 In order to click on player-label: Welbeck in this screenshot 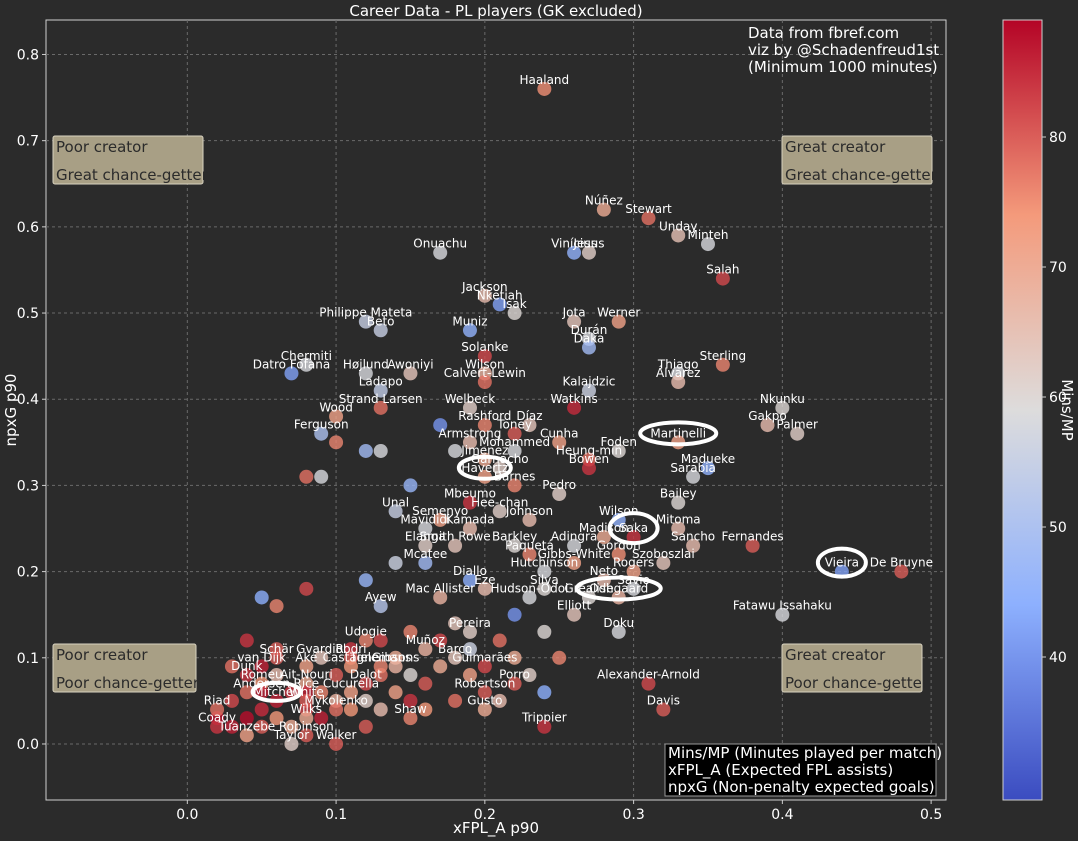, I will do `click(470, 399)`.